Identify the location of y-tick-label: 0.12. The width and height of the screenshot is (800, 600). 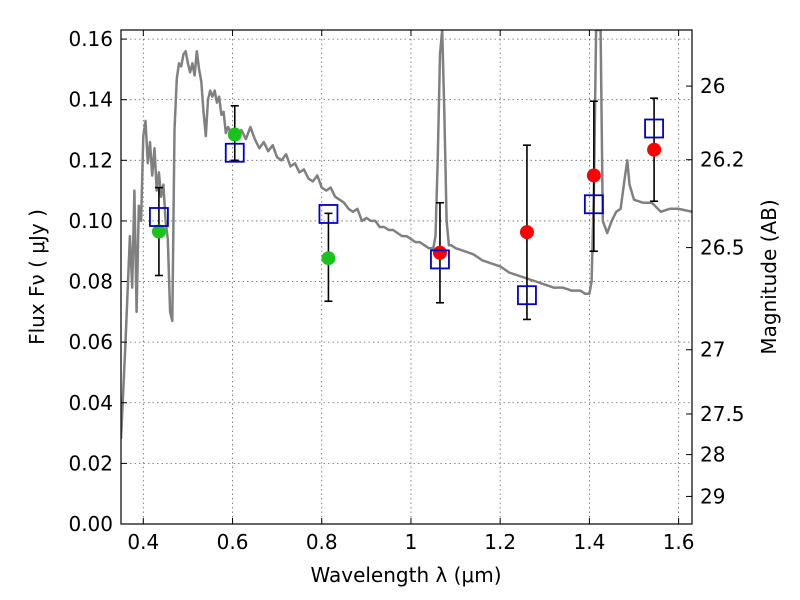
(90, 160).